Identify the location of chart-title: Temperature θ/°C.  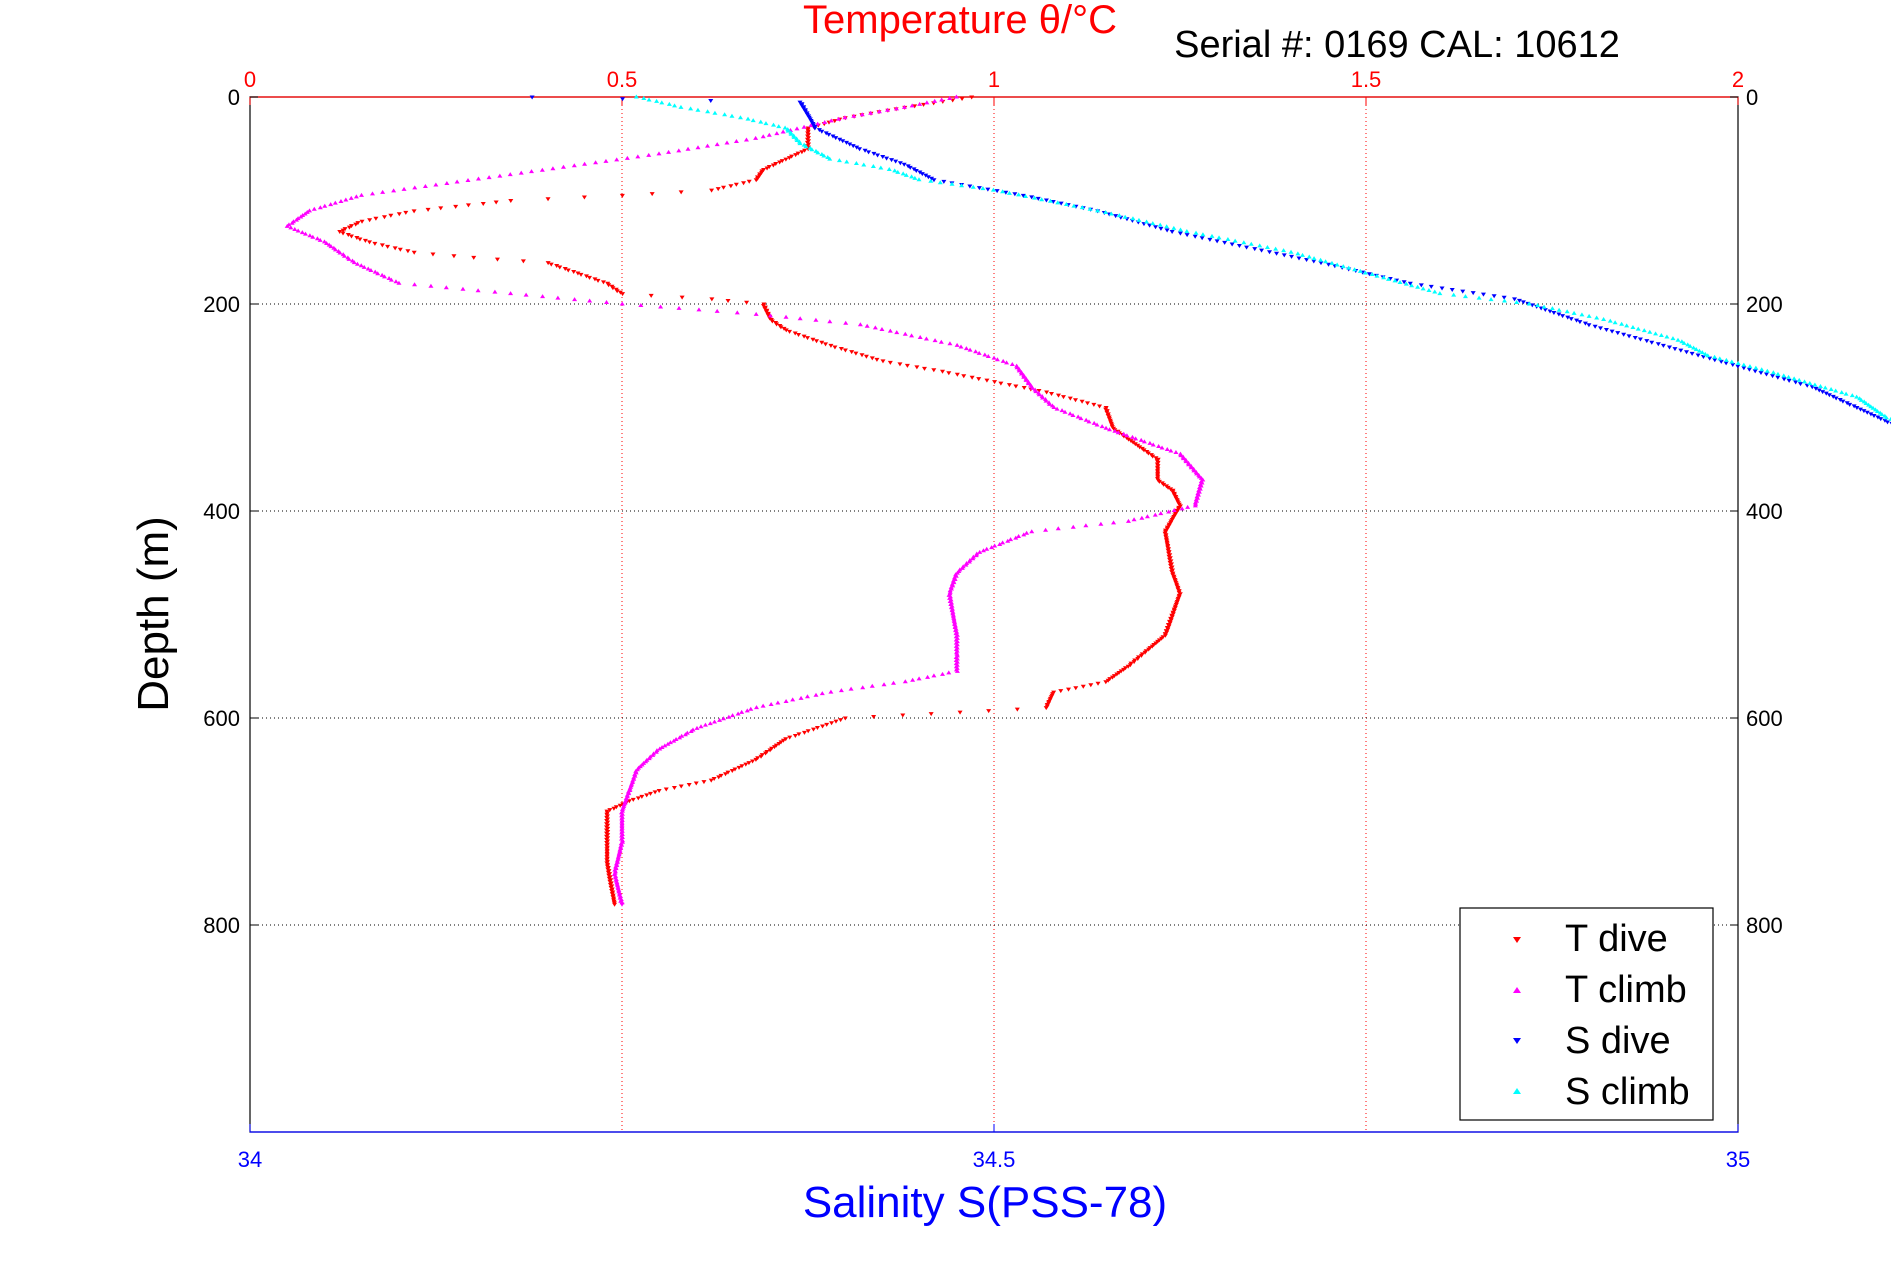
(960, 21).